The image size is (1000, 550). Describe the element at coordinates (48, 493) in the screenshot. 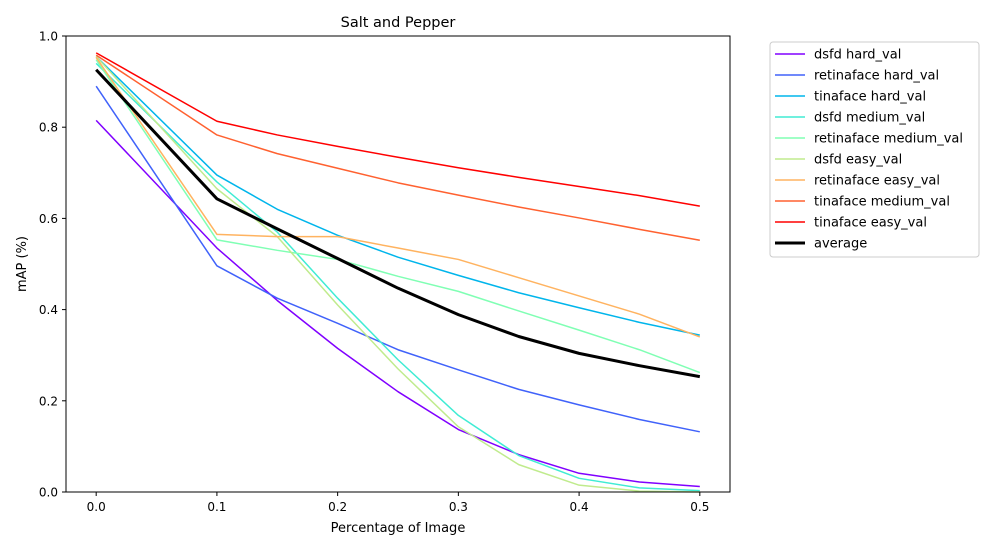

I see `y-tick-label: 0.0` at that location.